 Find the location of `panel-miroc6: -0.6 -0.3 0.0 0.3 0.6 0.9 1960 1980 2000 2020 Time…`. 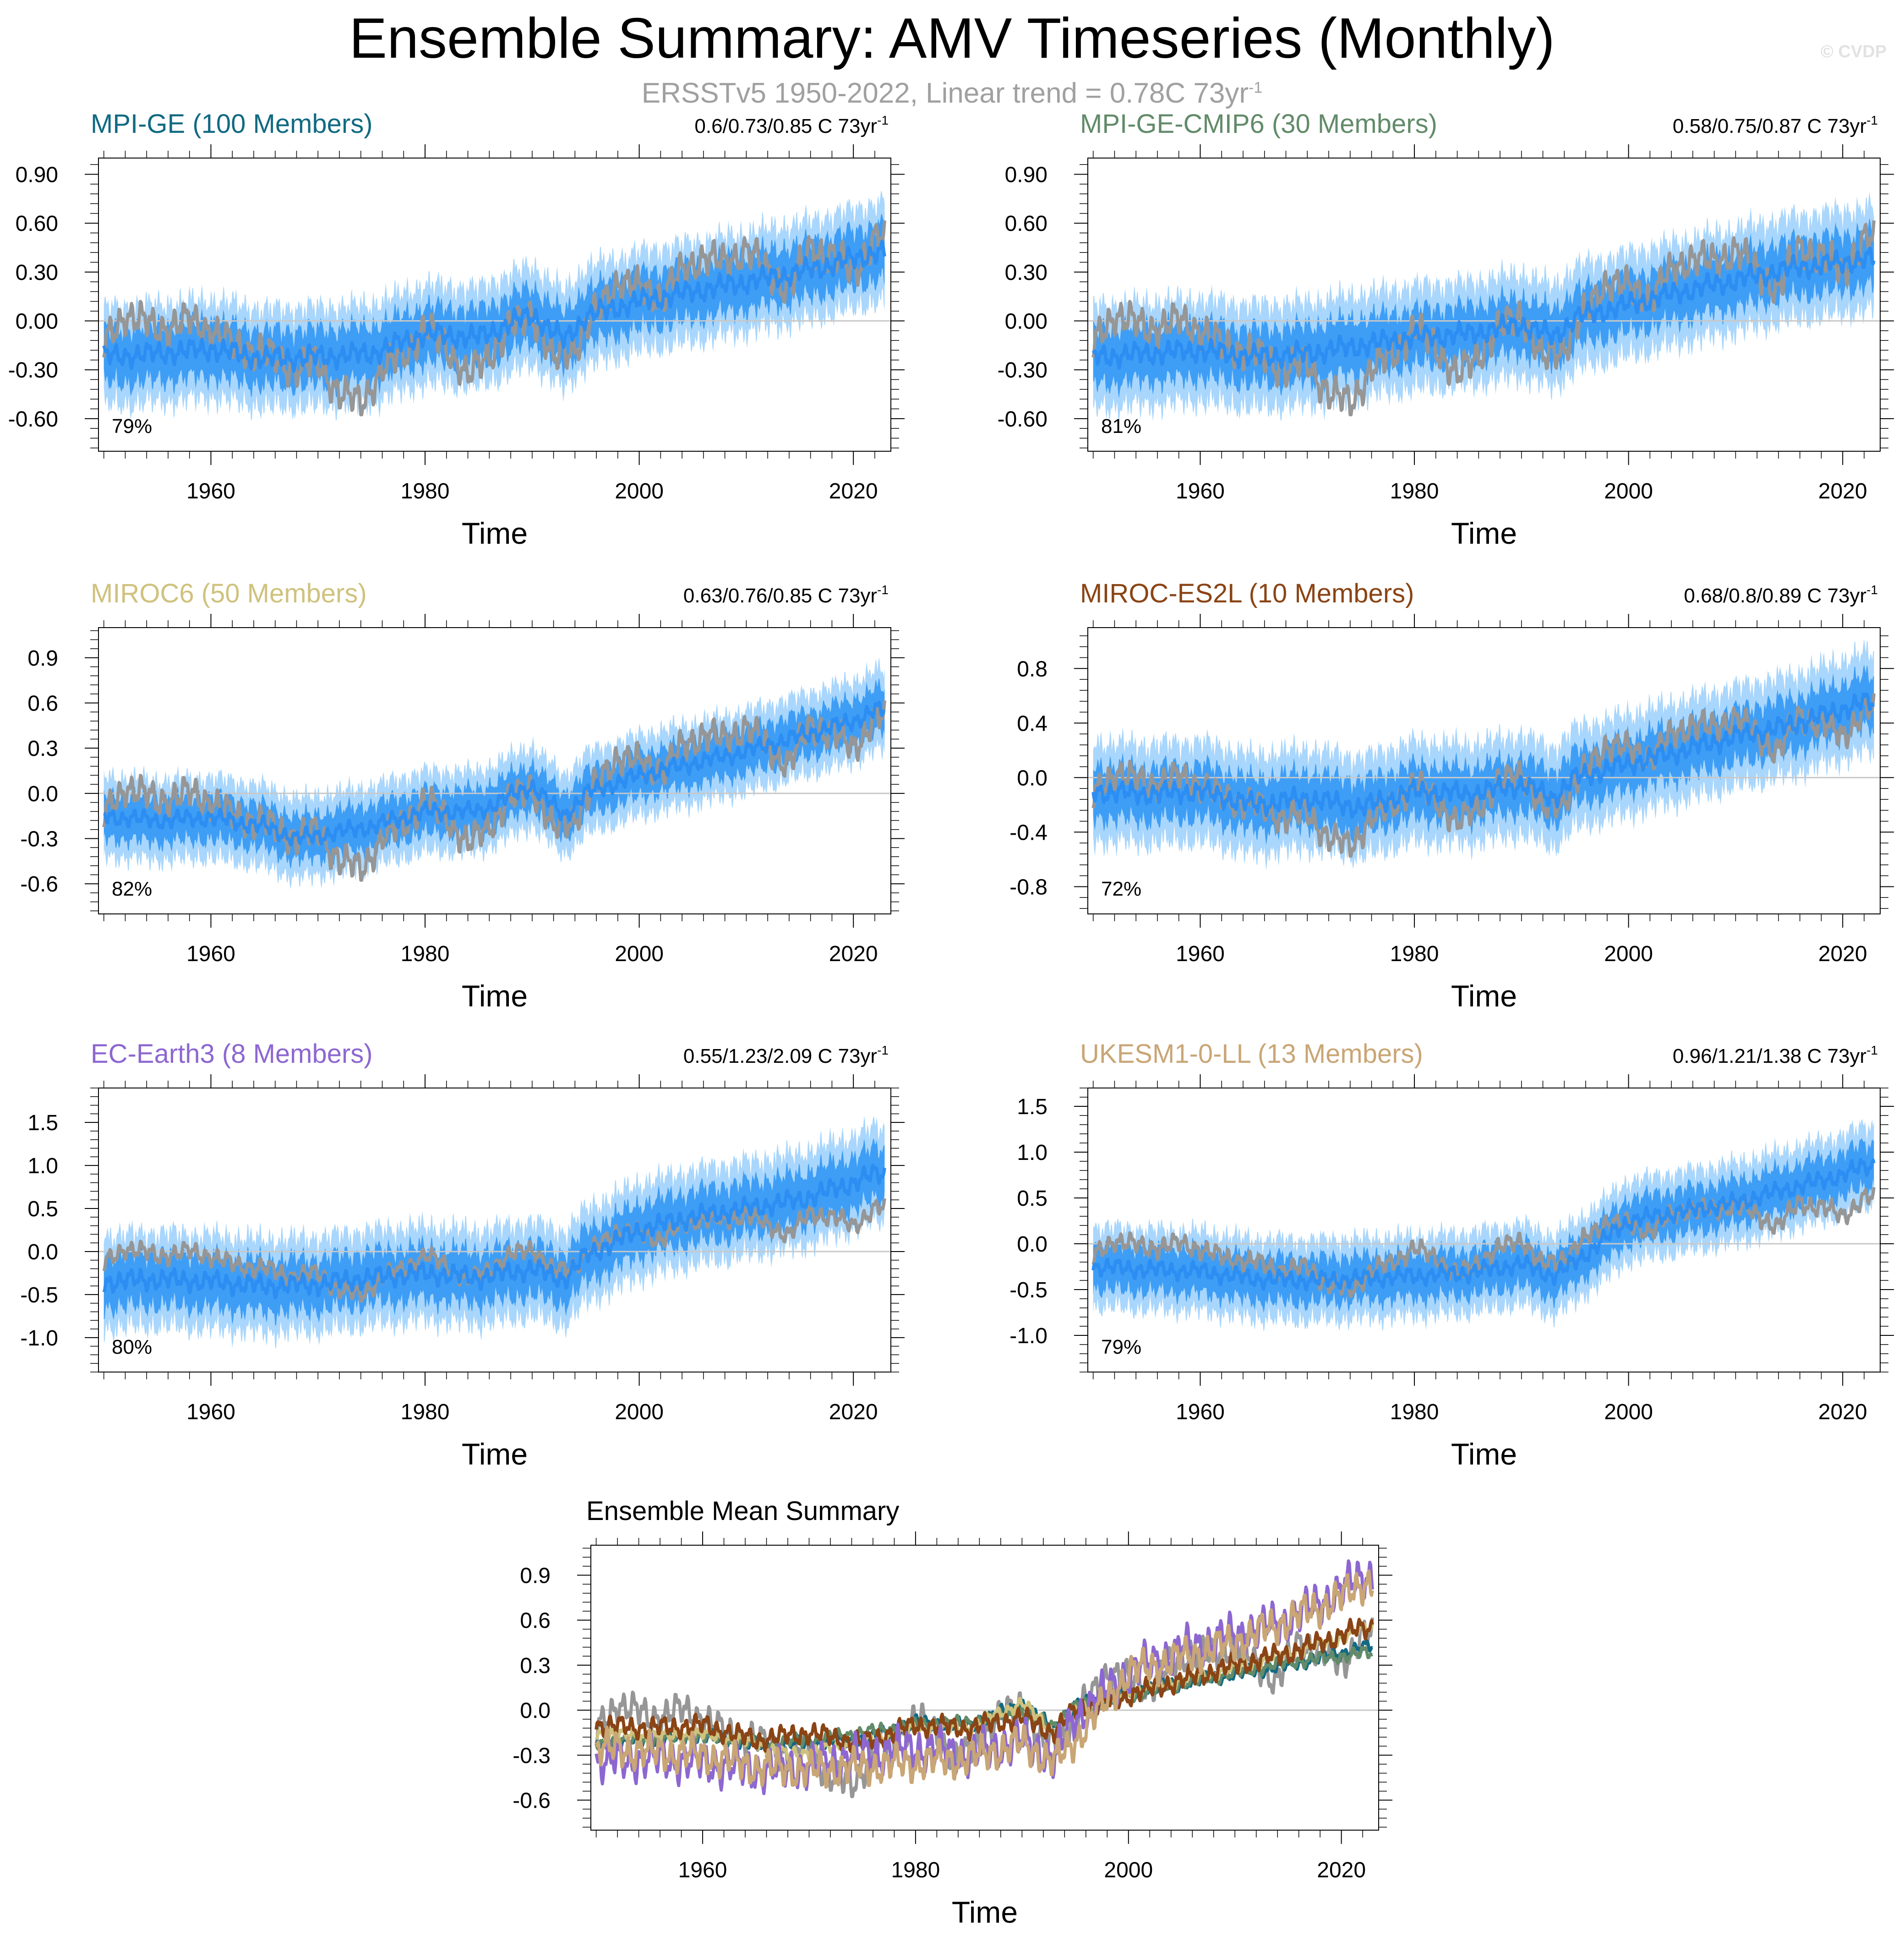

panel-miroc6: -0.6 -0.3 0.0 0.3 0.6 0.9 1960 1980 2000 2020 Time… is located at coordinates (462, 796).